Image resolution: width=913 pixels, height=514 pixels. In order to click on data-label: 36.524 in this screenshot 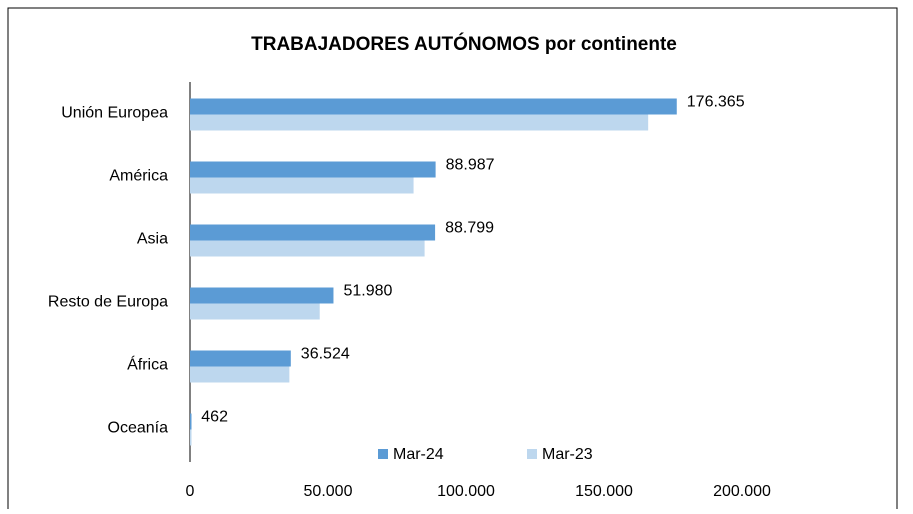, I will do `click(325, 354)`.